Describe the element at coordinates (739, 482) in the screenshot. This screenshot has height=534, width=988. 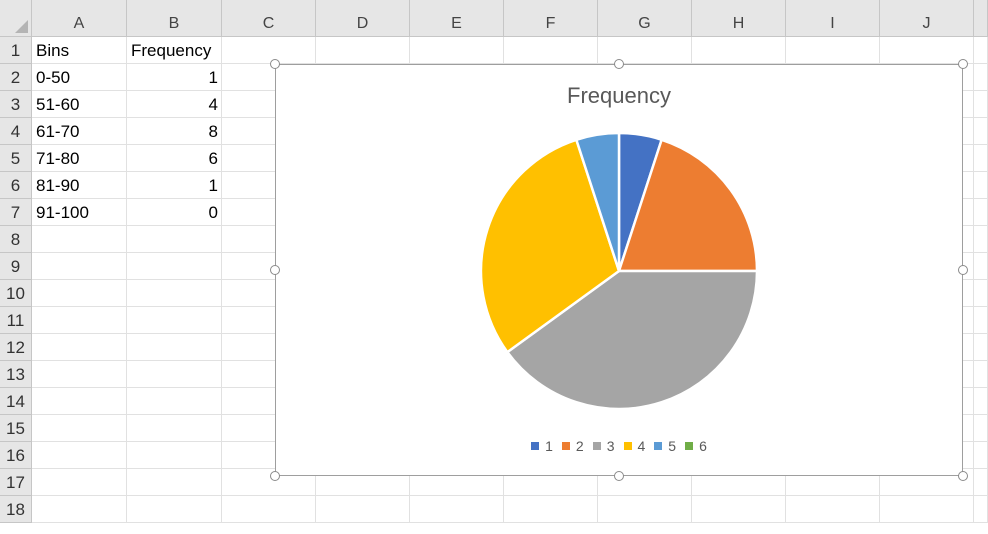
I see `cell-h17` at that location.